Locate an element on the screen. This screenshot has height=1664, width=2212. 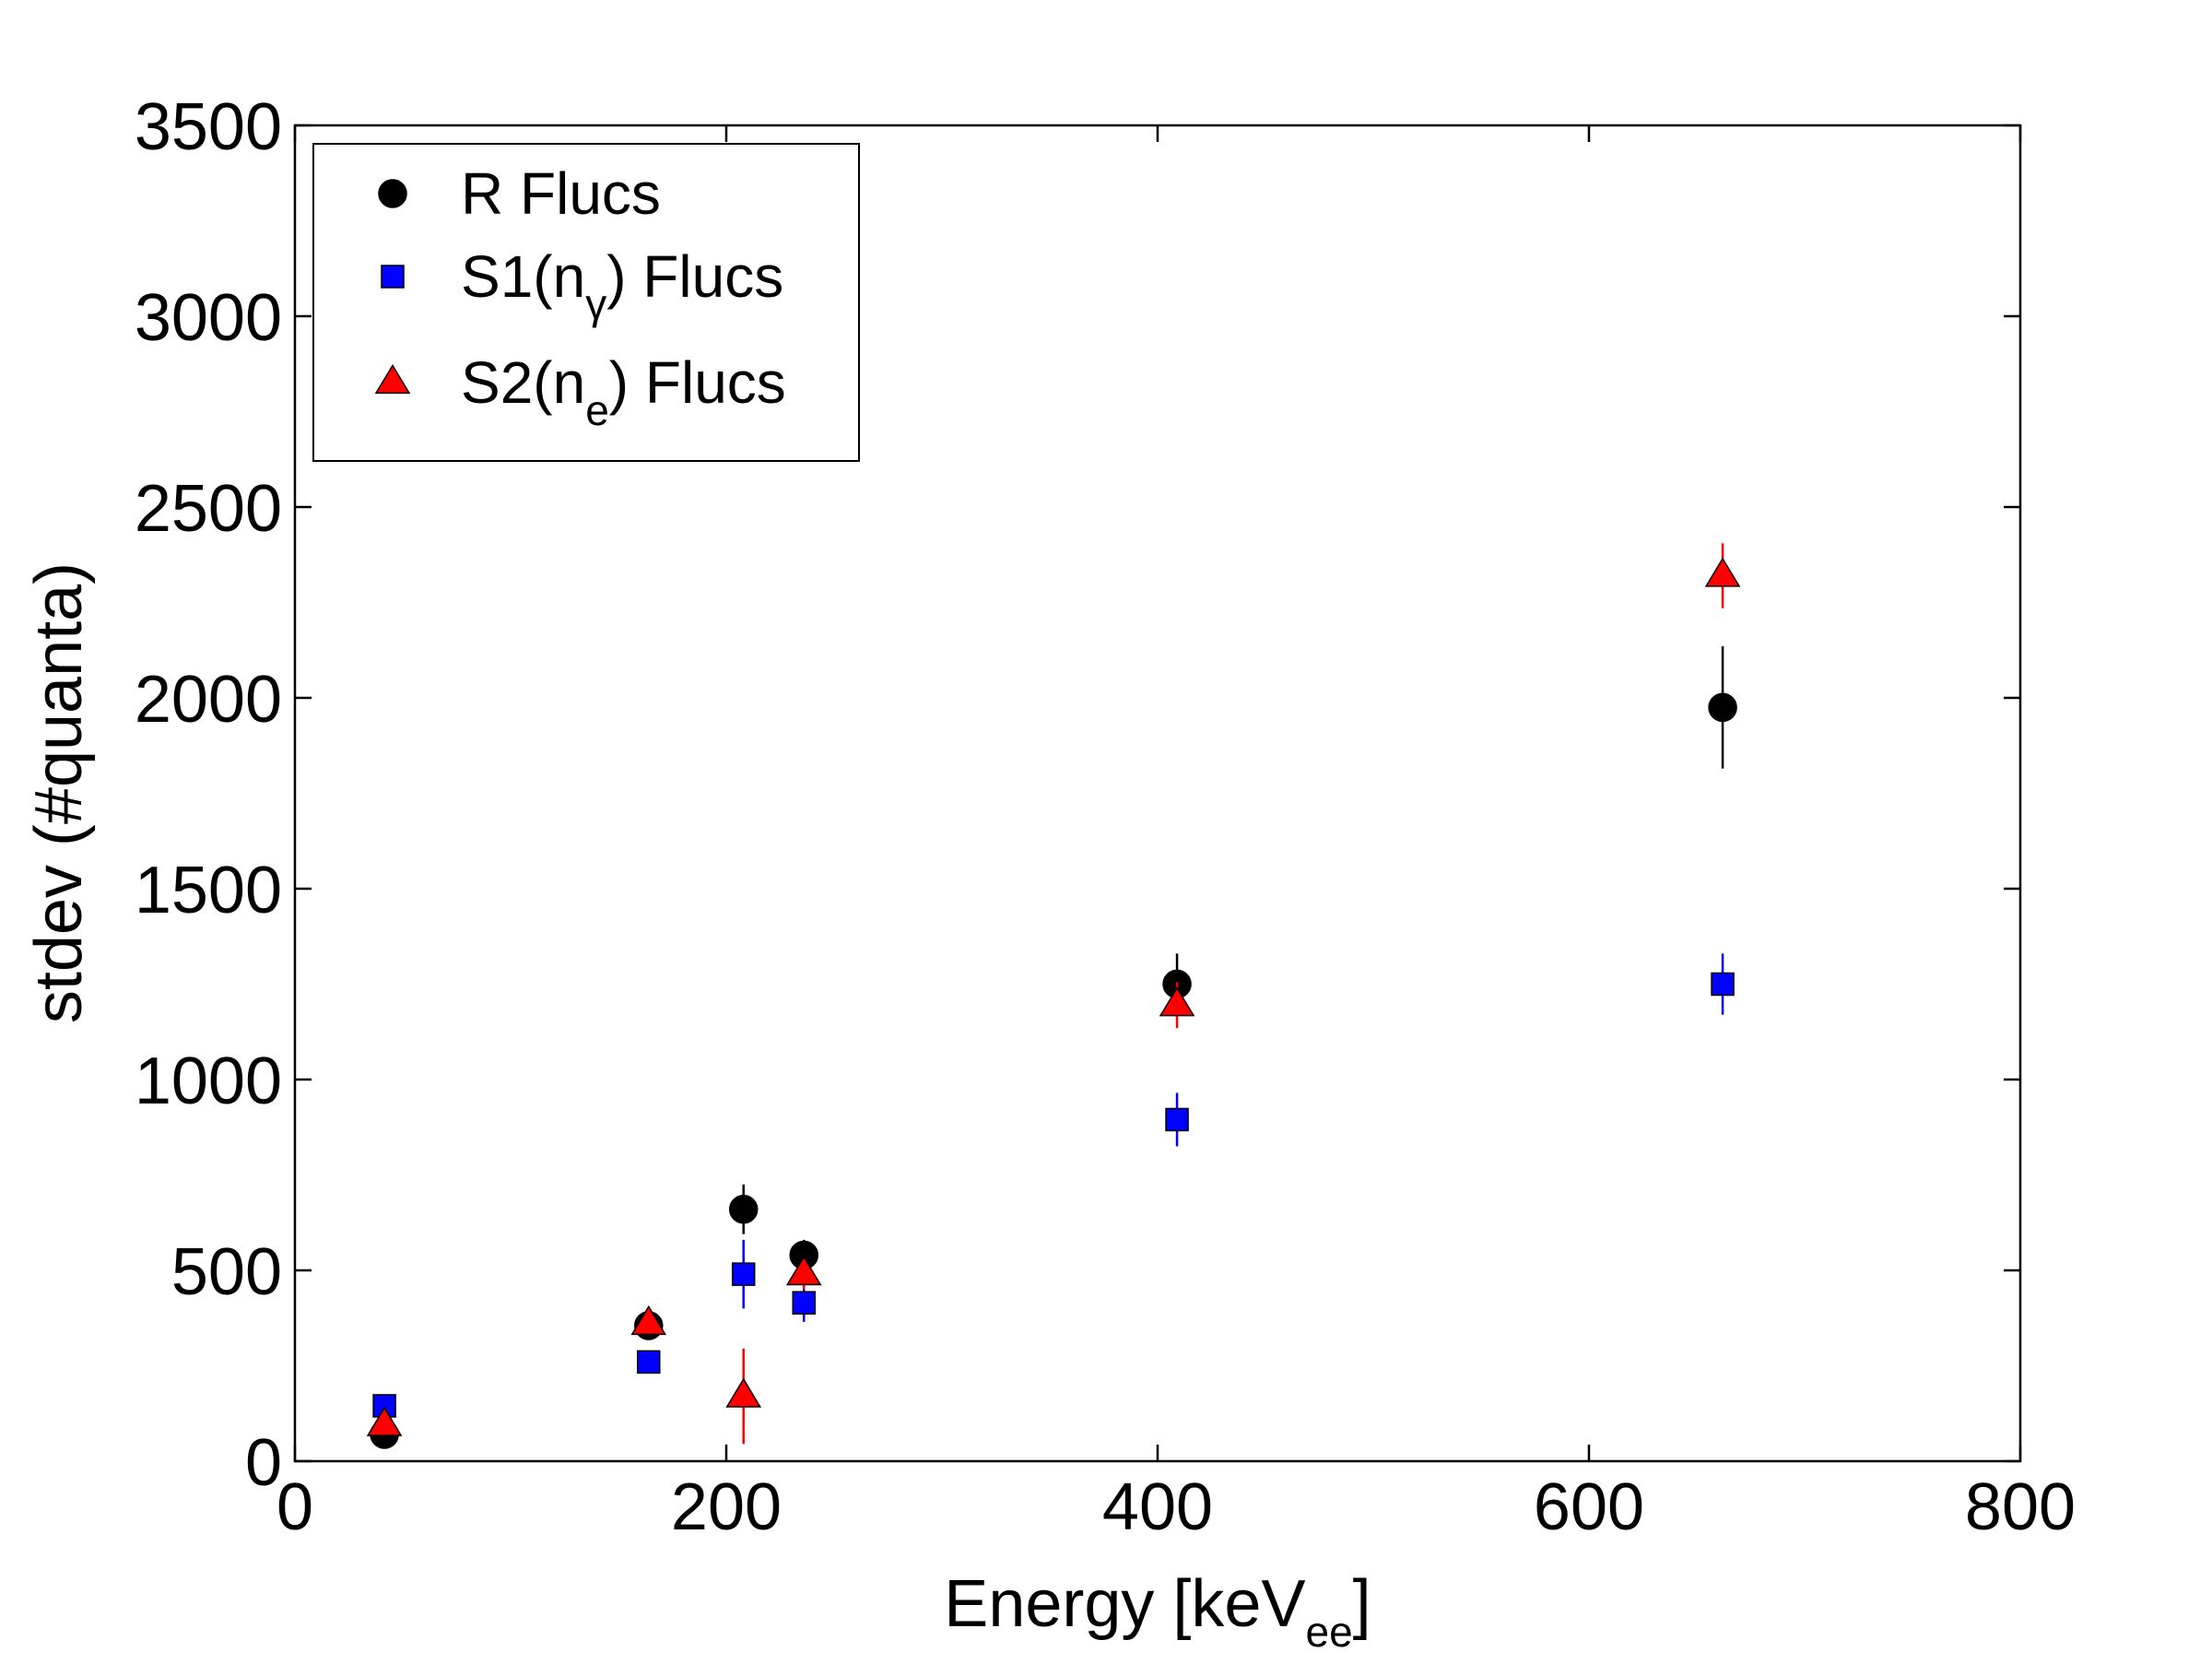
y-tick-label: 2000 is located at coordinates (208, 700).